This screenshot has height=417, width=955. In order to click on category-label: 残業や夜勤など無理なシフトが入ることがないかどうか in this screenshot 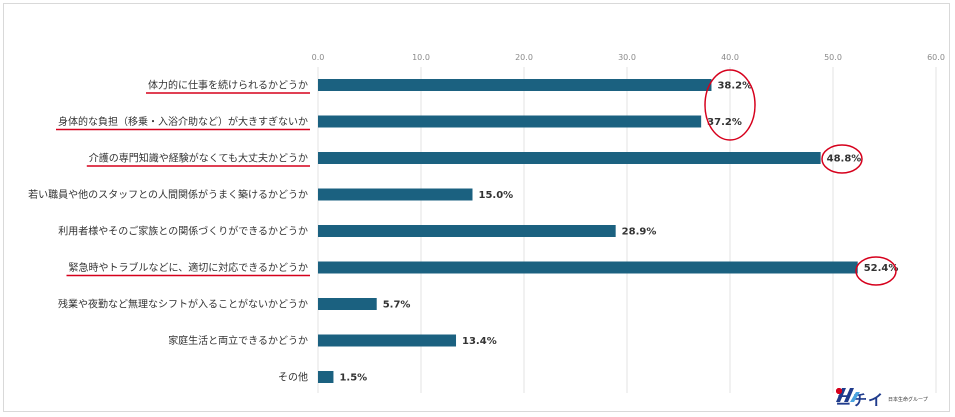, I will do `click(183, 304)`.